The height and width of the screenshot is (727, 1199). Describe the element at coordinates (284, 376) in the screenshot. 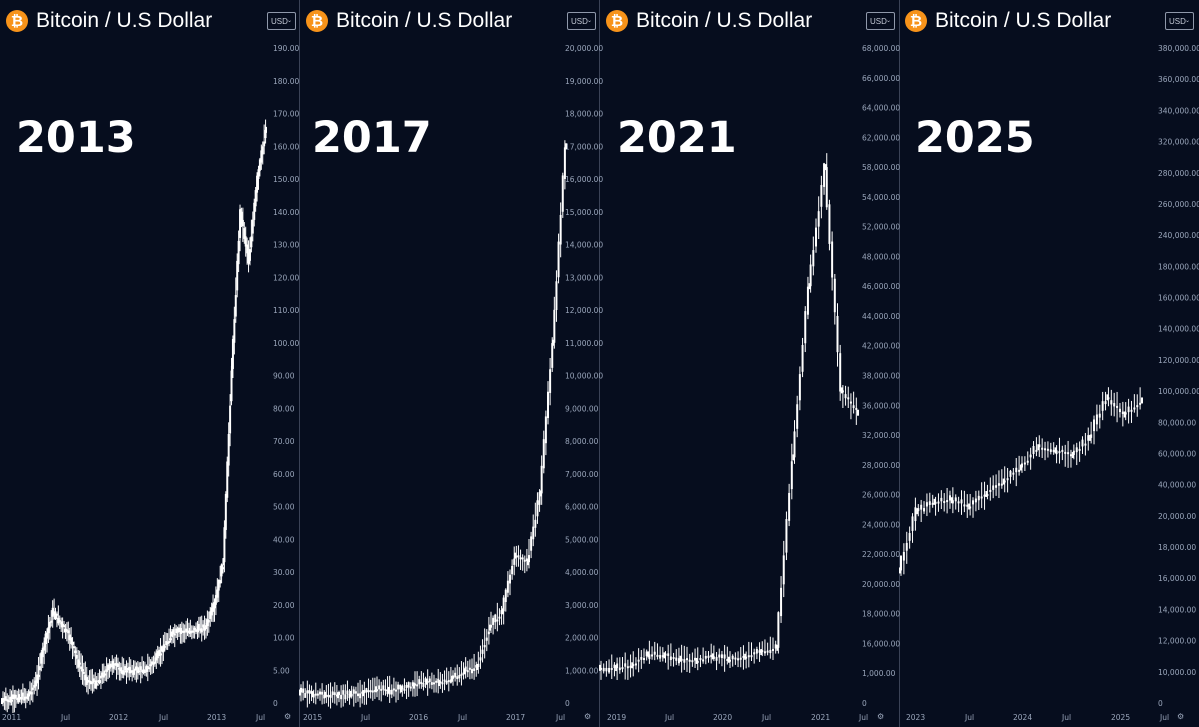

I see `y-tick-label: 90.00` at that location.